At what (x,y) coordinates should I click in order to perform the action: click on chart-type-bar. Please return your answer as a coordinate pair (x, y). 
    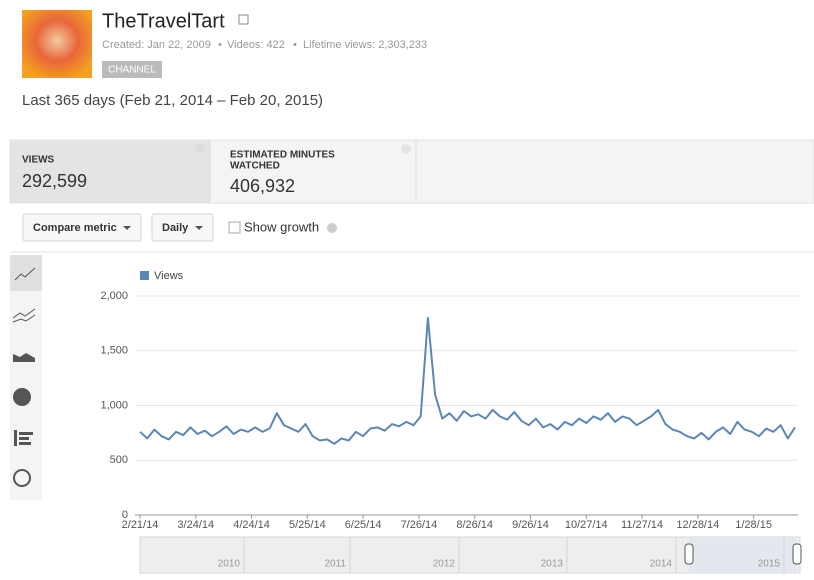
    Looking at the image, I should click on (26, 377).